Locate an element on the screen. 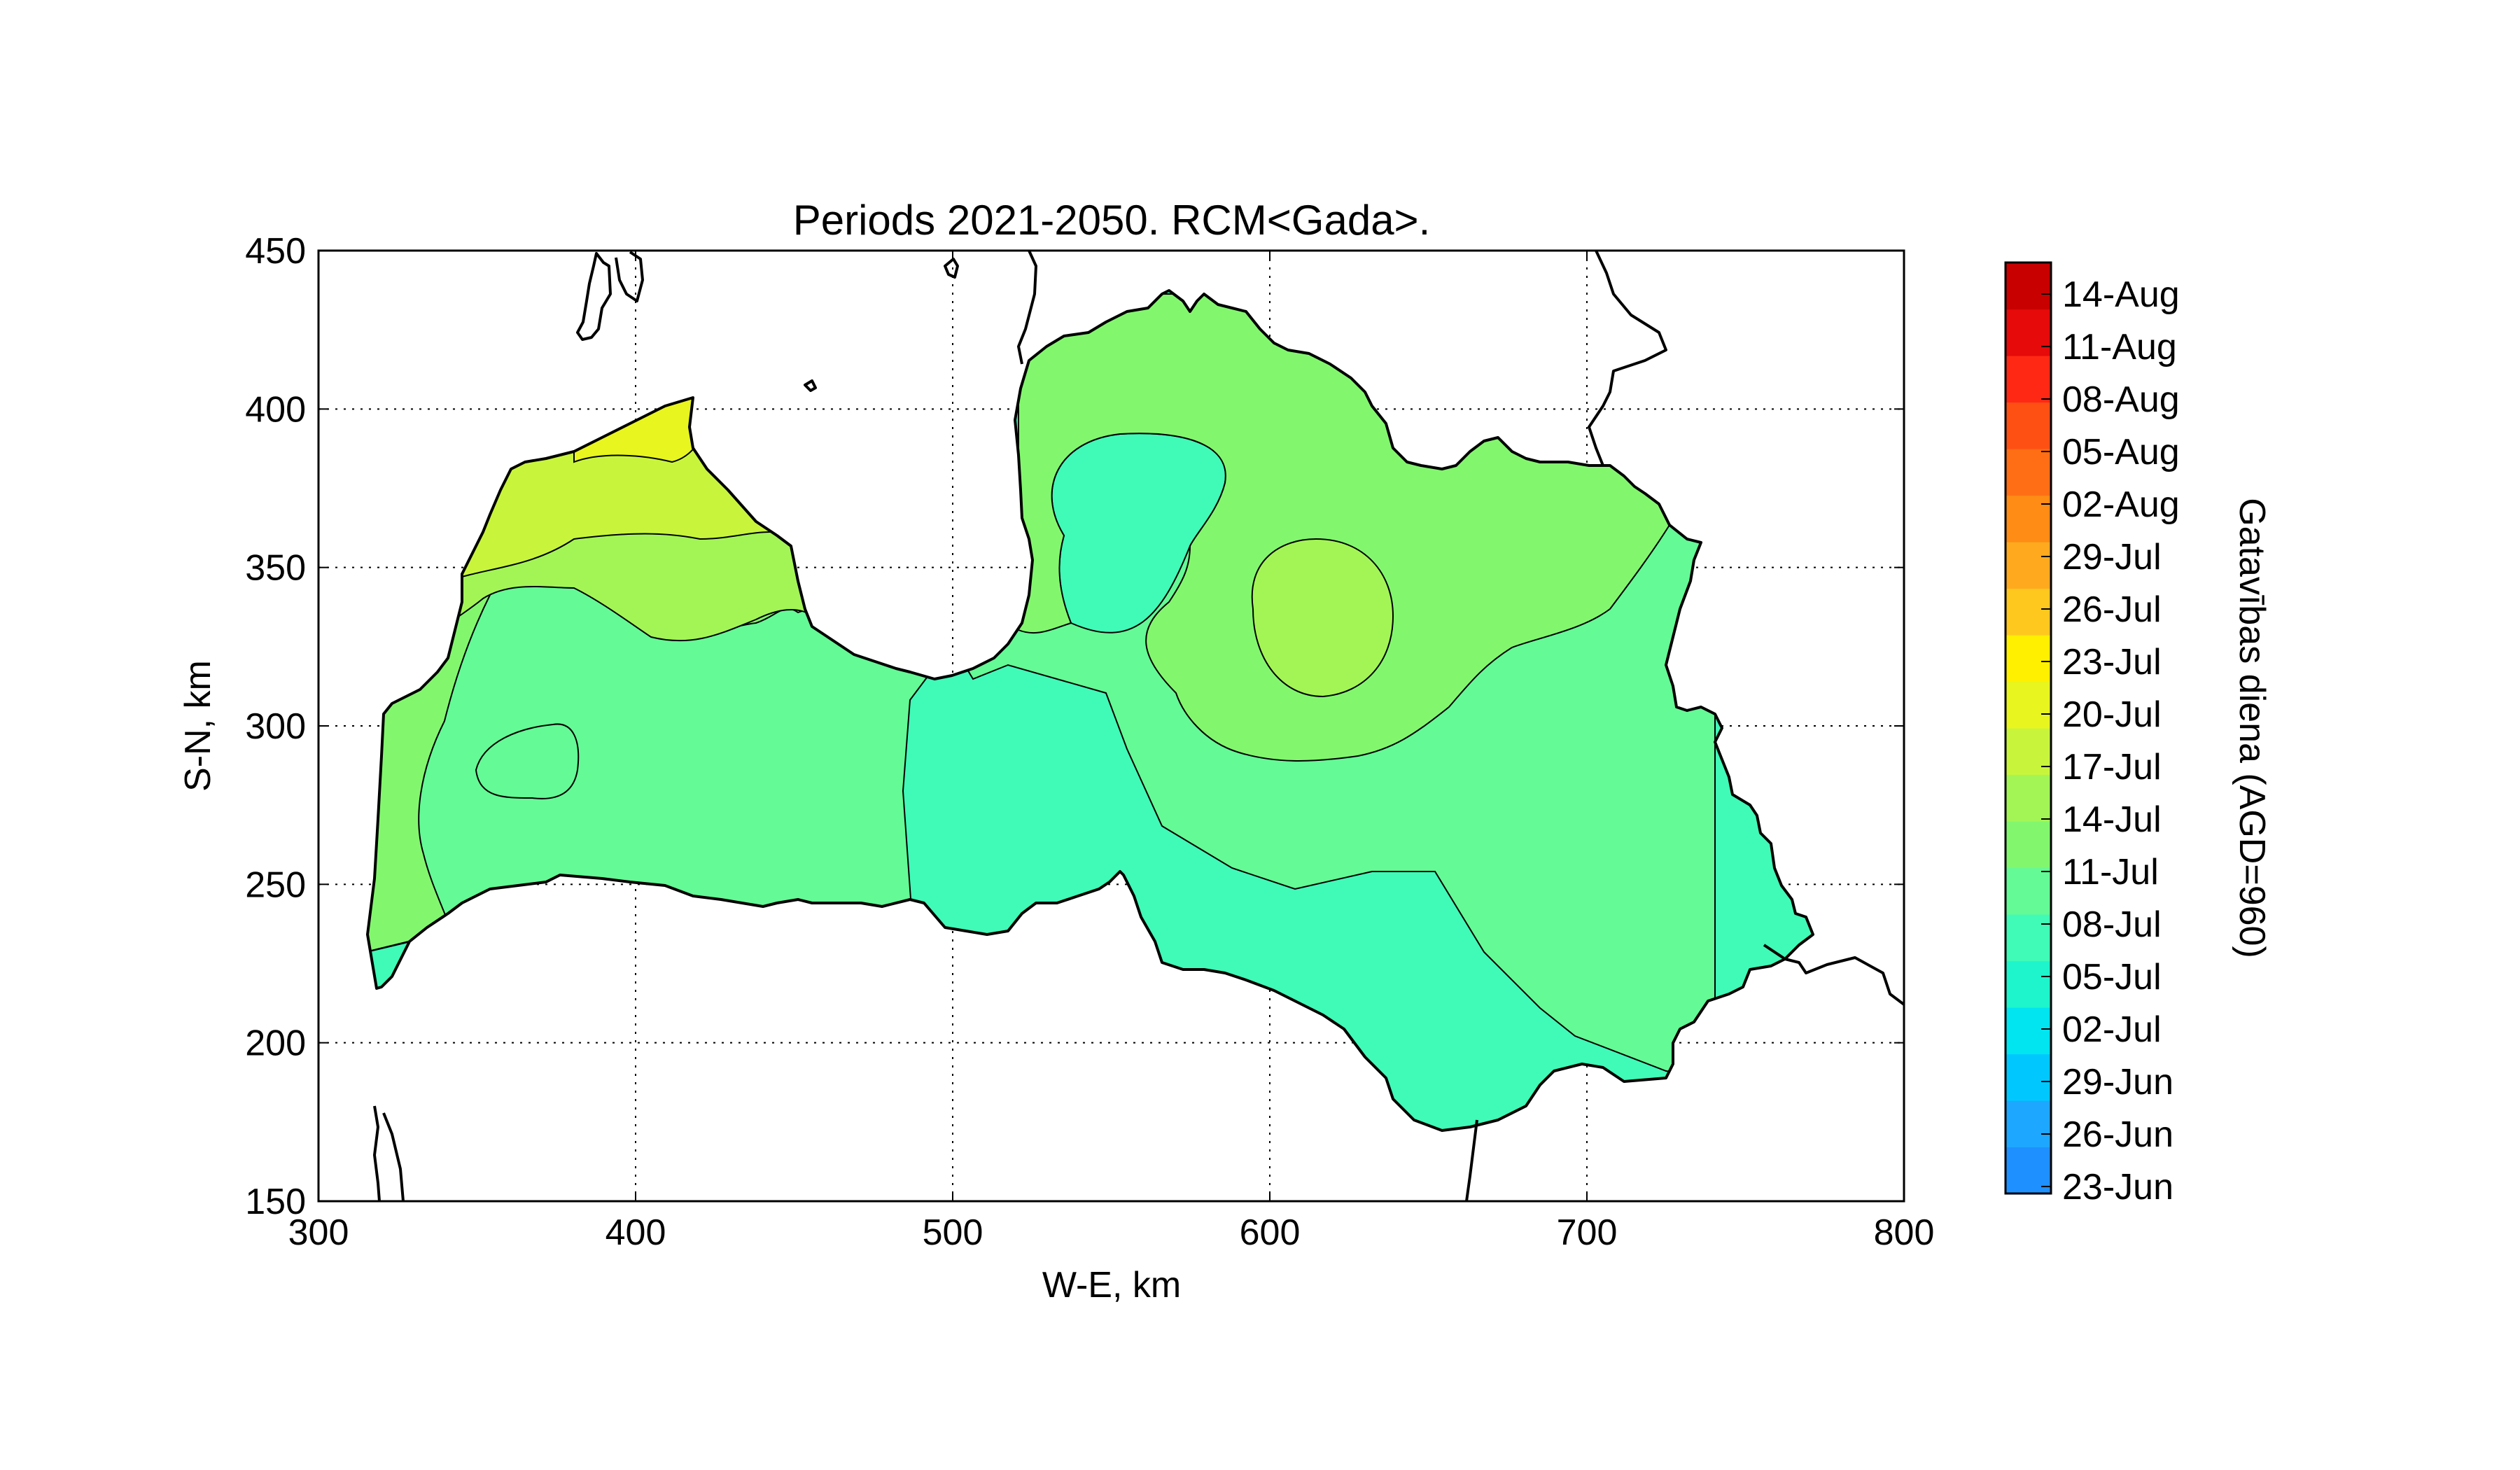  colorbar-tick-label: 20-Jul is located at coordinates (2112, 714).